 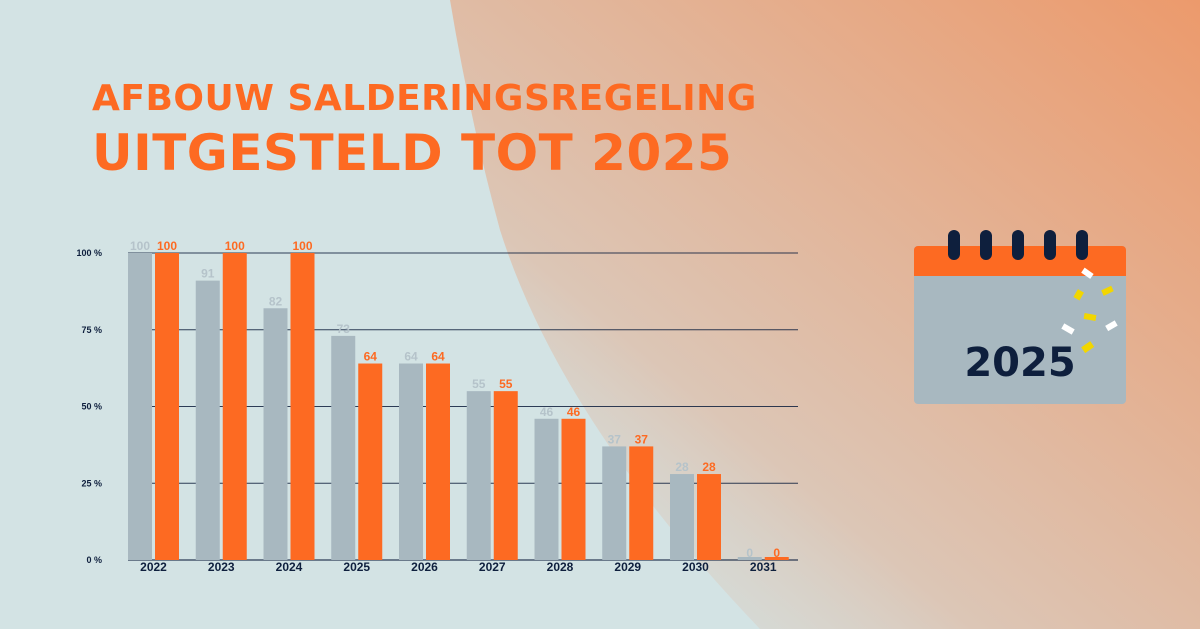 What do you see at coordinates (627, 567) in the screenshot?
I see `x-tick-label: 2029` at bounding box center [627, 567].